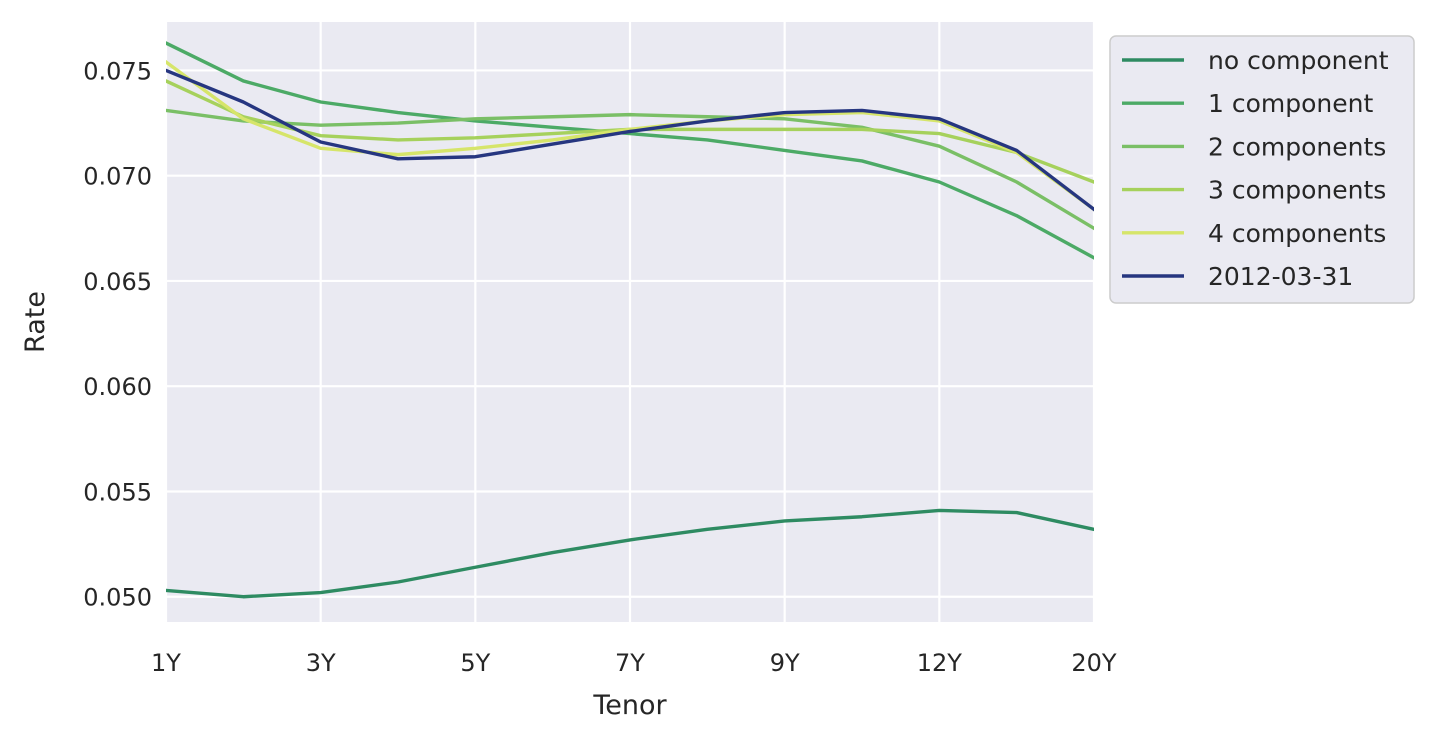 The image size is (1434, 740). Describe the element at coordinates (1297, 233) in the screenshot. I see `legend-label: 4 components` at that location.